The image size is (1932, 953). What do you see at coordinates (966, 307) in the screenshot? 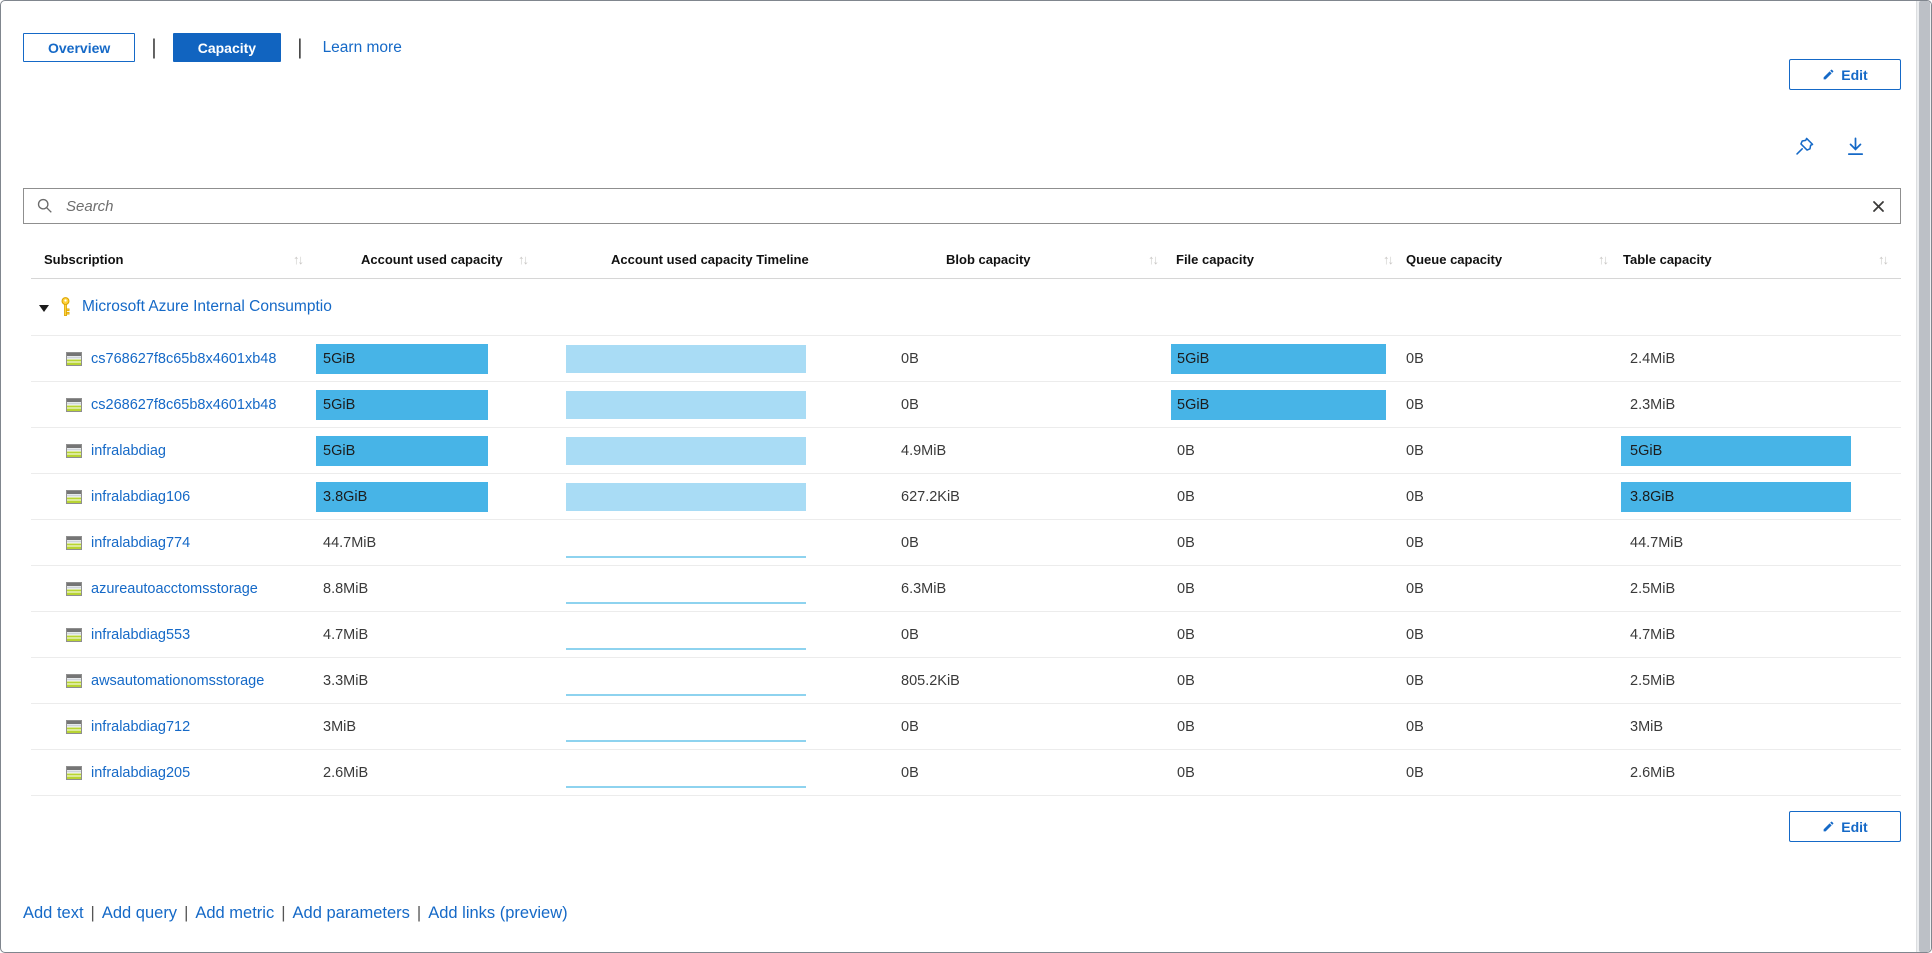
I see `group-row-subscription: Microsoft Azure Internal Consumptio` at bounding box center [966, 307].